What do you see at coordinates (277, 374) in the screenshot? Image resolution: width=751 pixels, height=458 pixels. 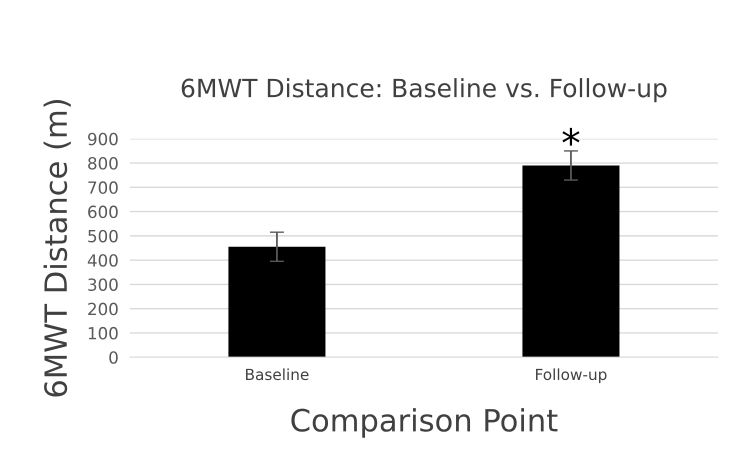 I see `x-tick-label: Baseline` at bounding box center [277, 374].